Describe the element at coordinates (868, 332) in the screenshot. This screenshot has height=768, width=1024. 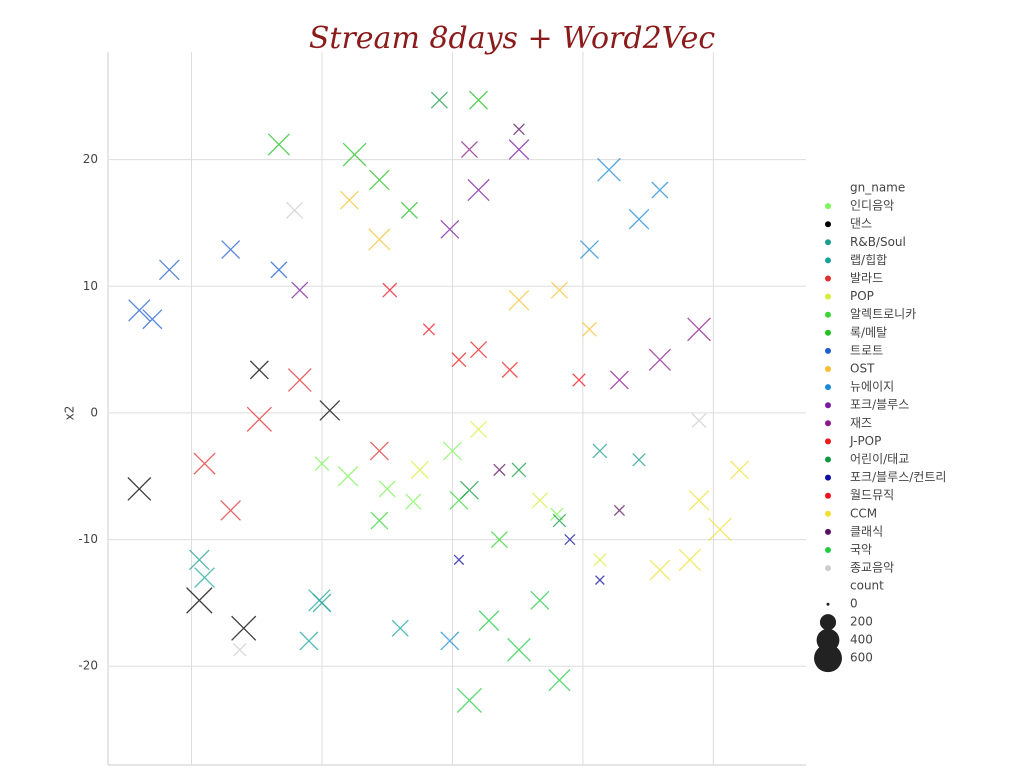
I see `legend-label: 록/메탈` at that location.